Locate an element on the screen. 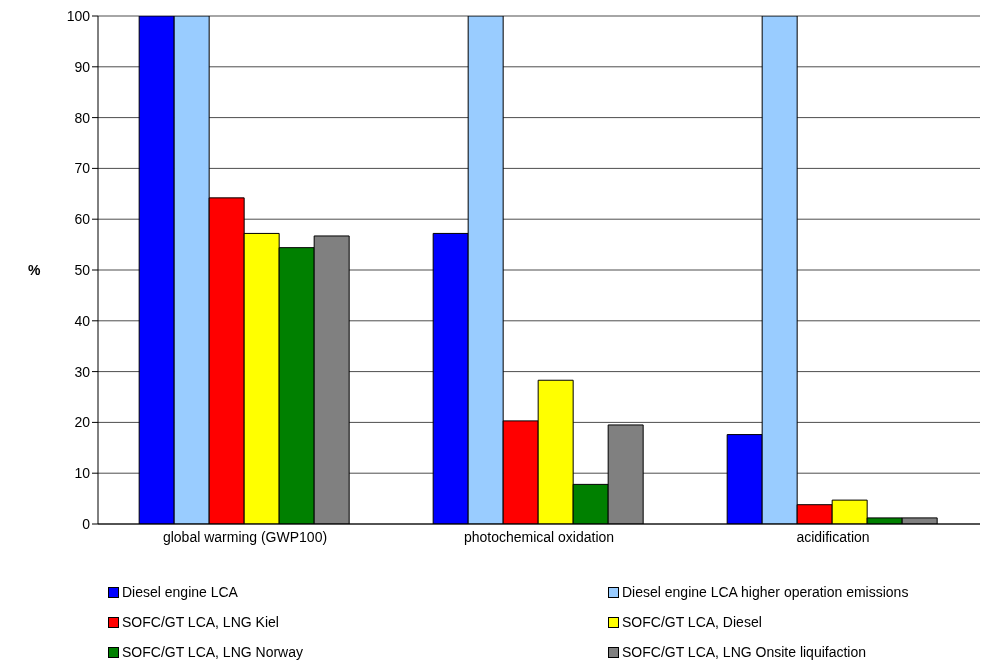 The height and width of the screenshot is (668, 1005). y-tick-label: 20 is located at coordinates (82, 422).